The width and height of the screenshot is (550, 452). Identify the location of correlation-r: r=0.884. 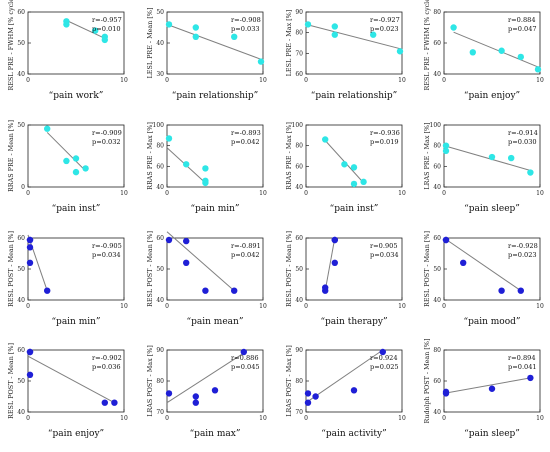
(522, 20).